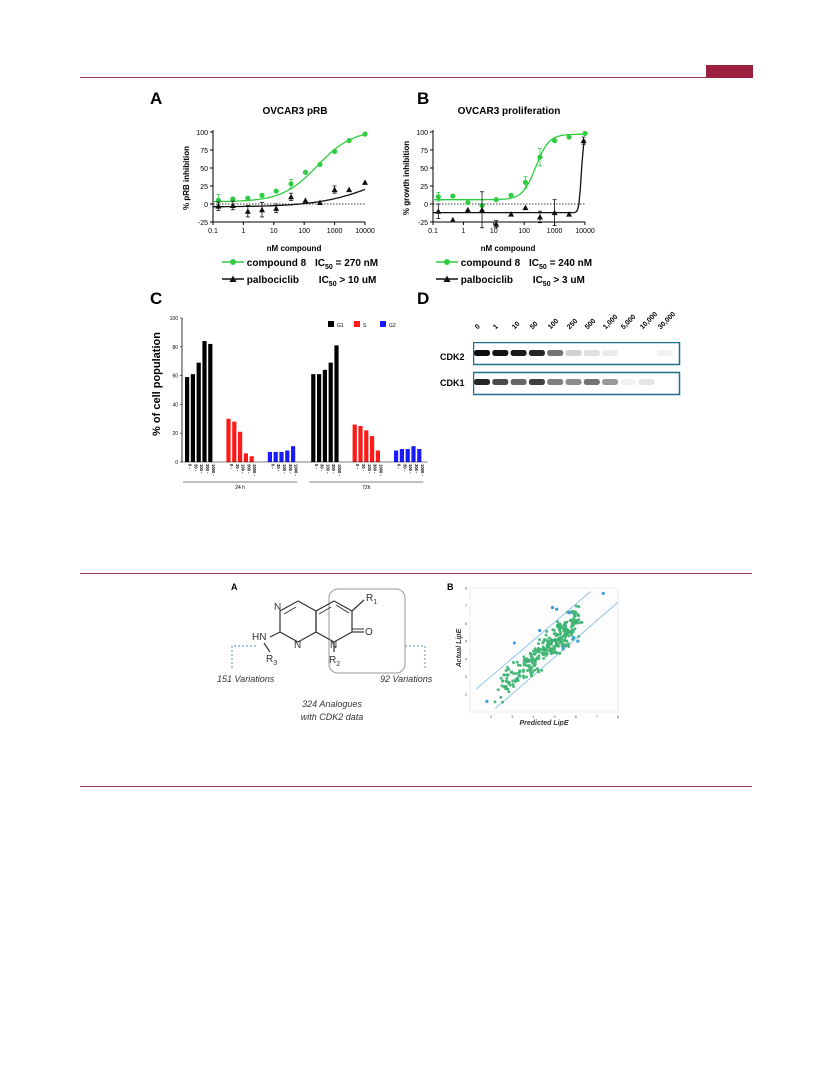 Image resolution: width=833 pixels, height=1091 pixels. I want to click on x-tick-label: 5, so click(554, 716).